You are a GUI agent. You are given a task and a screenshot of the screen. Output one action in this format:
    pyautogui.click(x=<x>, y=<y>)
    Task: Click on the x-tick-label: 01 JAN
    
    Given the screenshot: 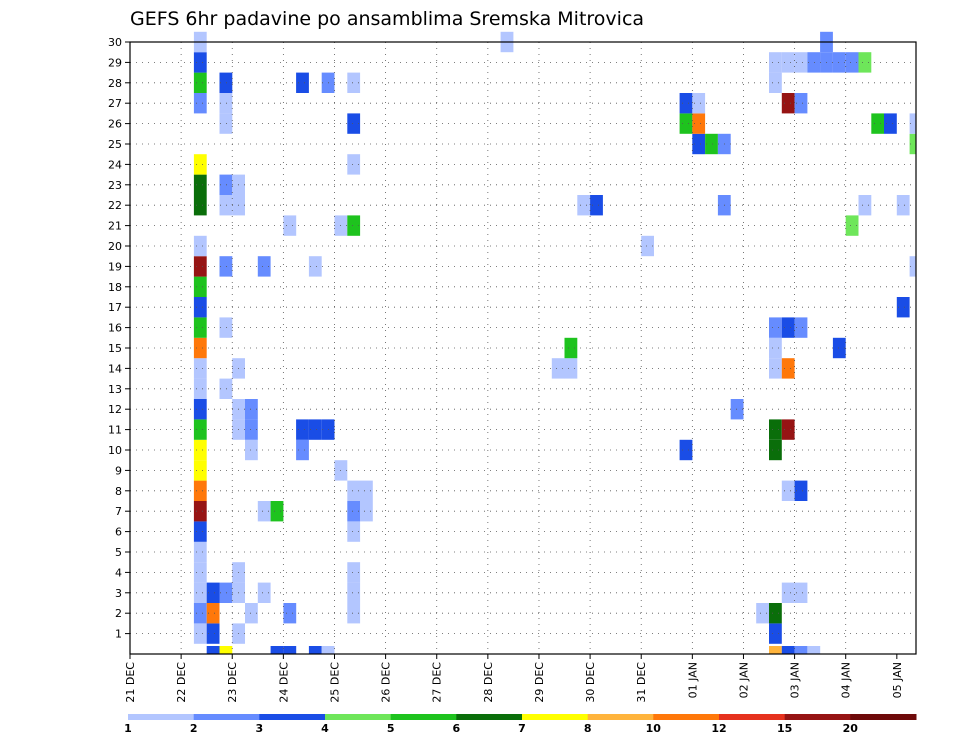 What is the action you would take?
    pyautogui.click(x=692, y=680)
    